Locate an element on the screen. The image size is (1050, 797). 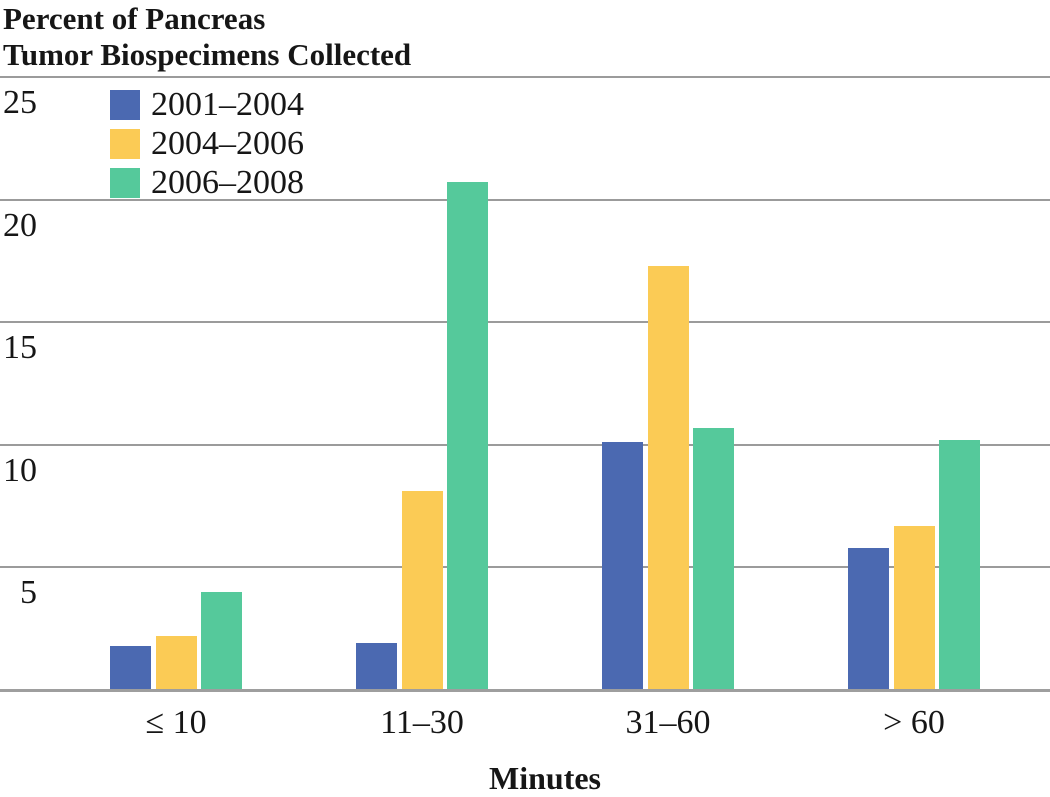
legend: 2001–2004 2004–2006 2006–2008 is located at coordinates (207, 143).